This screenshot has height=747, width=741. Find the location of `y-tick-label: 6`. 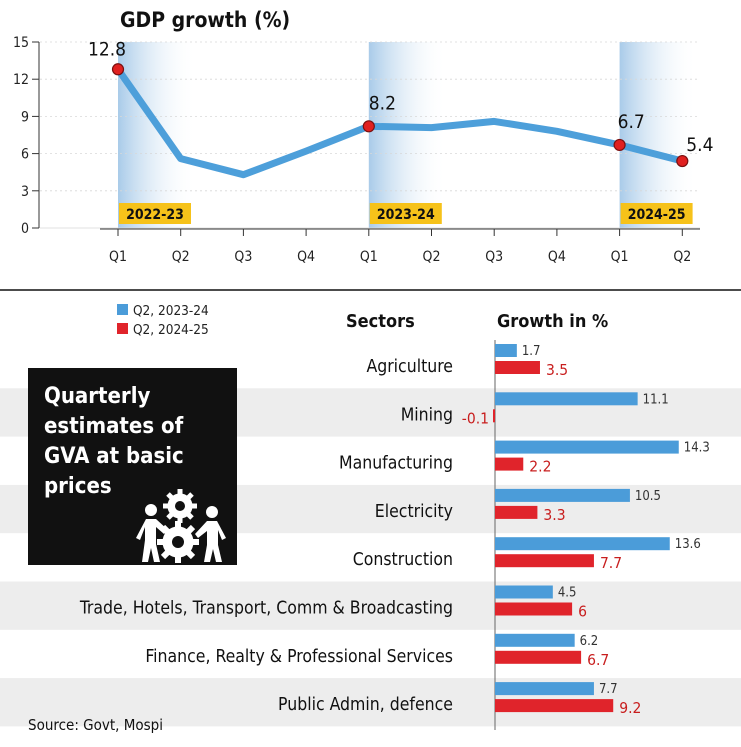

y-tick-label: 6 is located at coordinates (25, 155).